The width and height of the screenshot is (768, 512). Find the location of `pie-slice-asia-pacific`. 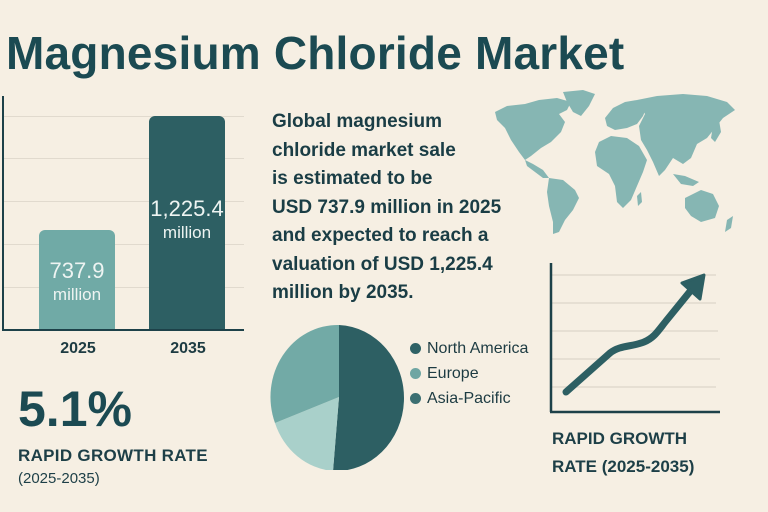

pie-slice-asia-pacific is located at coordinates (304, 373).